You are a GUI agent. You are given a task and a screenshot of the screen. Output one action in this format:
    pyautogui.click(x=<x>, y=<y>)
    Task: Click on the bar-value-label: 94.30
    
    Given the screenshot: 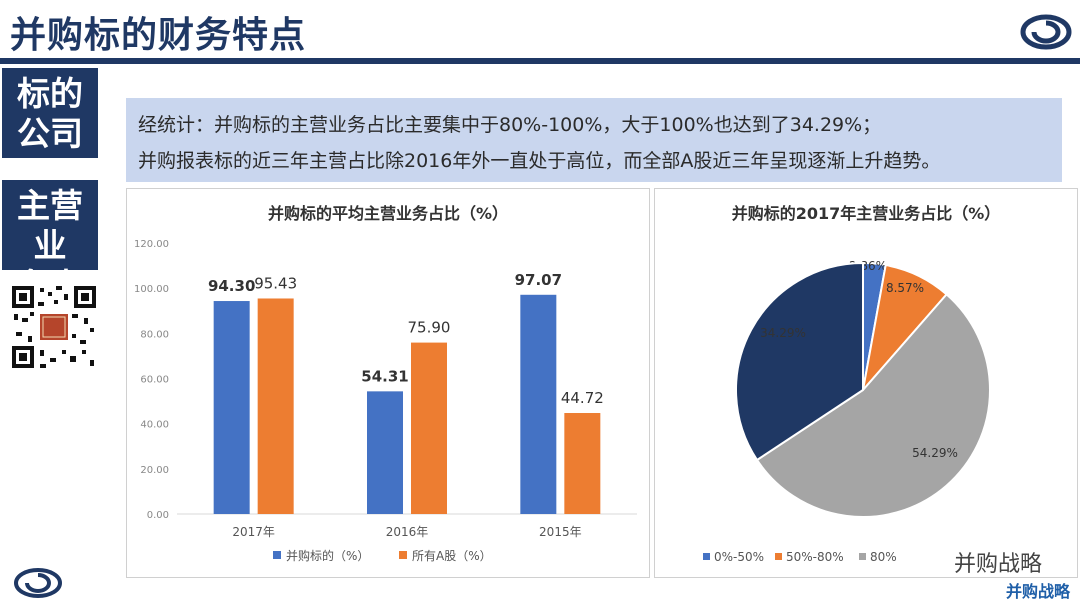 What is the action you would take?
    pyautogui.click(x=231, y=286)
    